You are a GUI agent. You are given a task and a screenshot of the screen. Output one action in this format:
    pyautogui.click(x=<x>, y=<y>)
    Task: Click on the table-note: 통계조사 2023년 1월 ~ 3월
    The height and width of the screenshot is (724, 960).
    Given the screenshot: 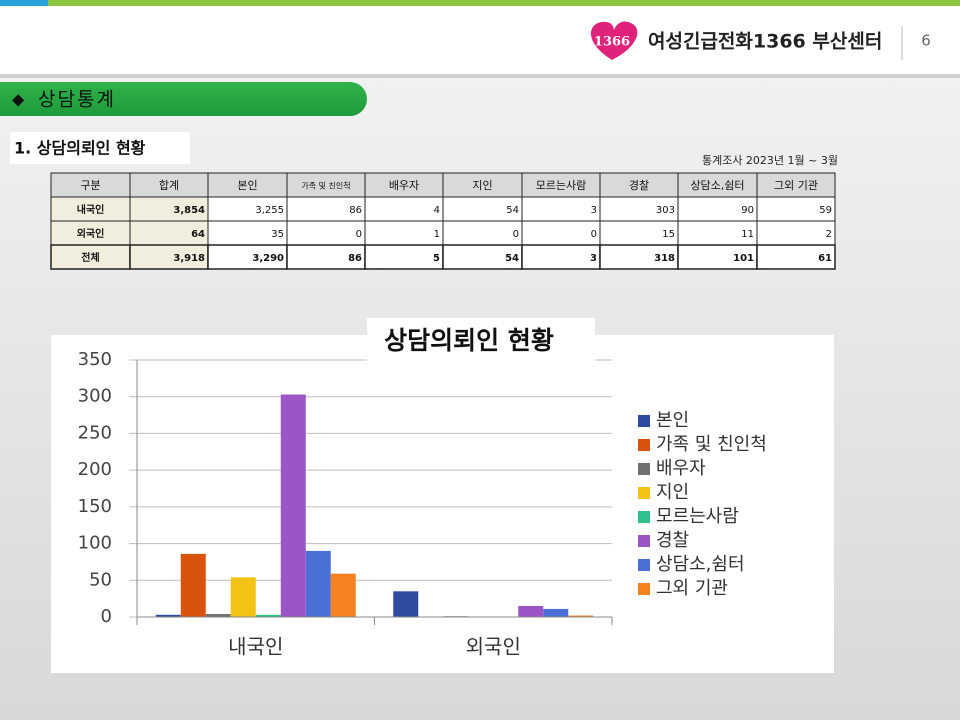 What is the action you would take?
    pyautogui.click(x=770, y=160)
    